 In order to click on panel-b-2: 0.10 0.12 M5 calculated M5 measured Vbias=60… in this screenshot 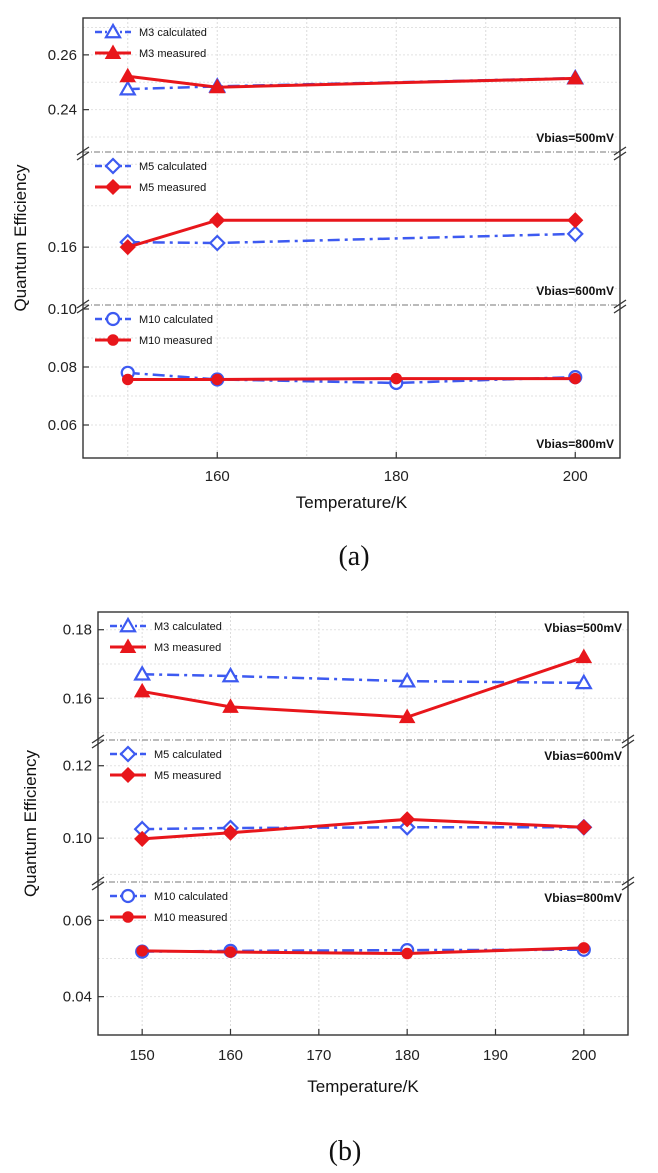, I will do `click(349, 804)`.